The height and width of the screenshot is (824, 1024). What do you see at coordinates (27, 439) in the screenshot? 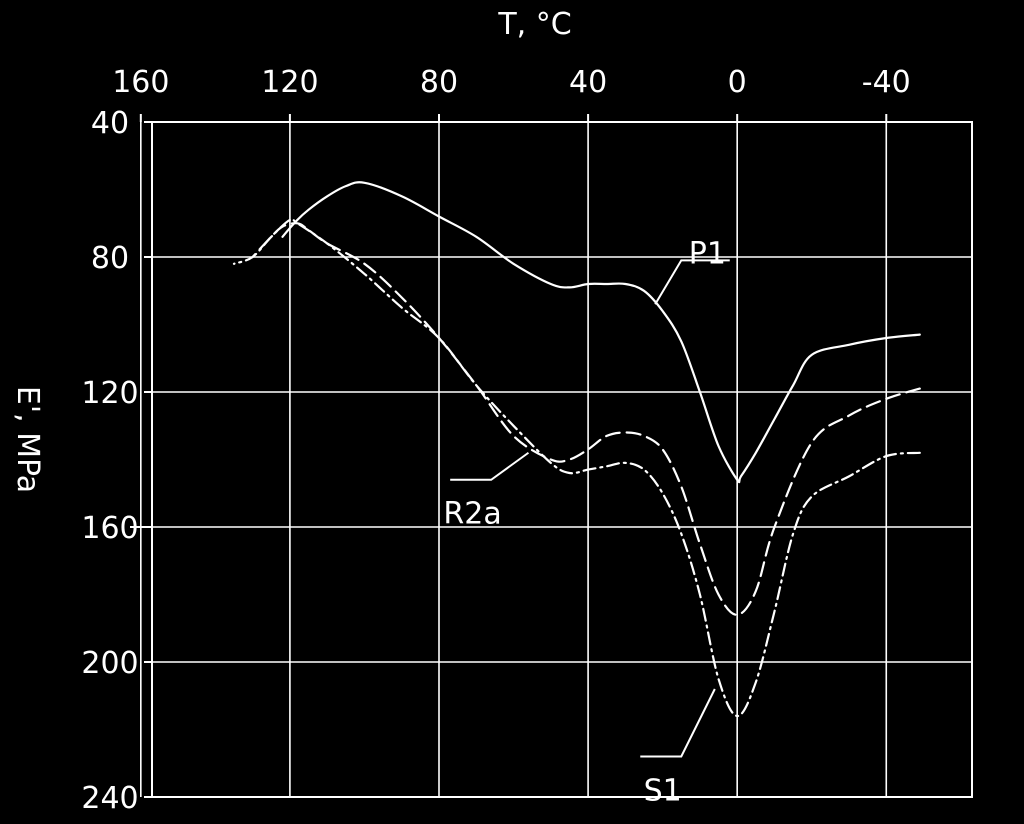
I see `y-axis-title: E', MPa` at bounding box center [27, 439].